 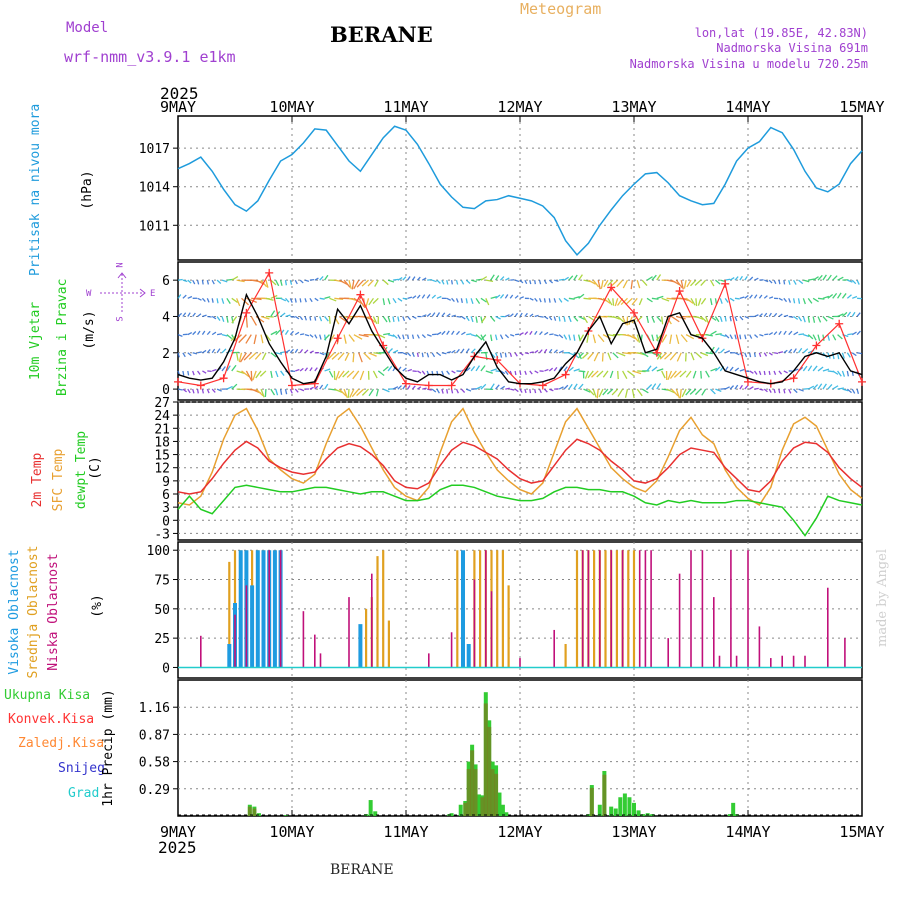 What do you see at coordinates (519, 832) in the screenshot?
I see `xtick-label-bottom: 12MAY` at bounding box center [519, 832].